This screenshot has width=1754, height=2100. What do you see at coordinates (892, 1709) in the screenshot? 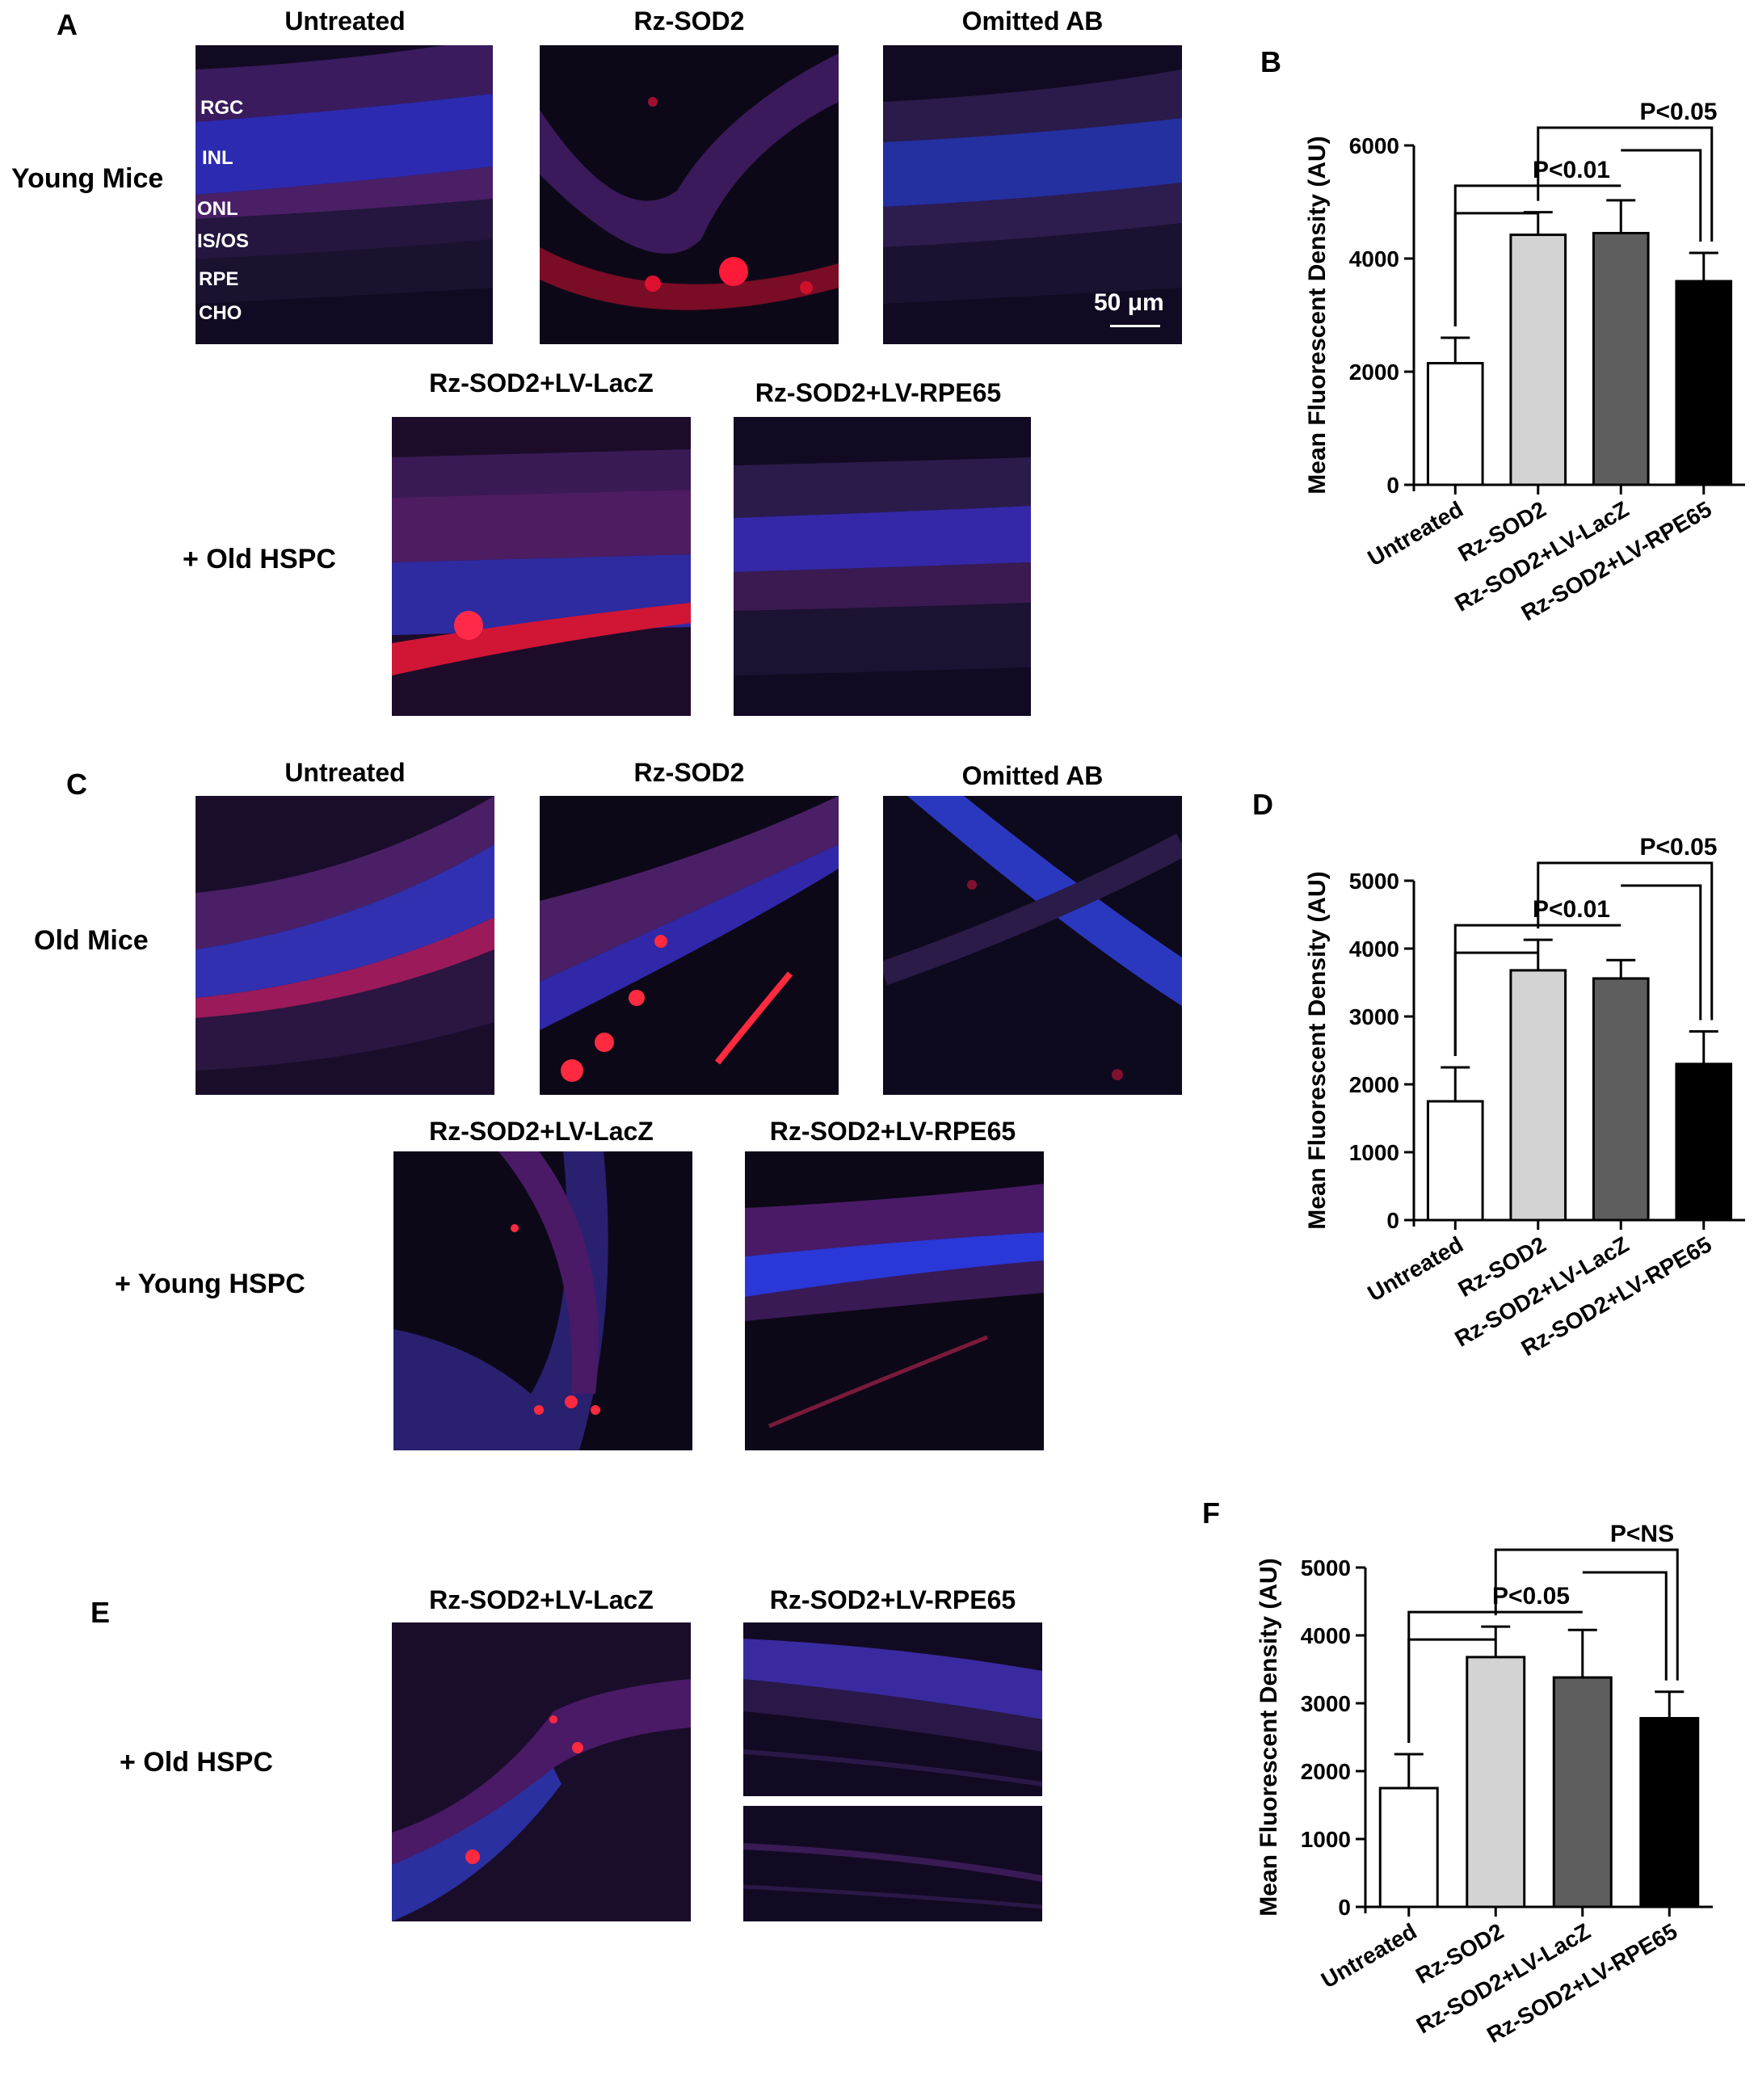
I see `micrograph-e-hspc-rpe65-top` at bounding box center [892, 1709].